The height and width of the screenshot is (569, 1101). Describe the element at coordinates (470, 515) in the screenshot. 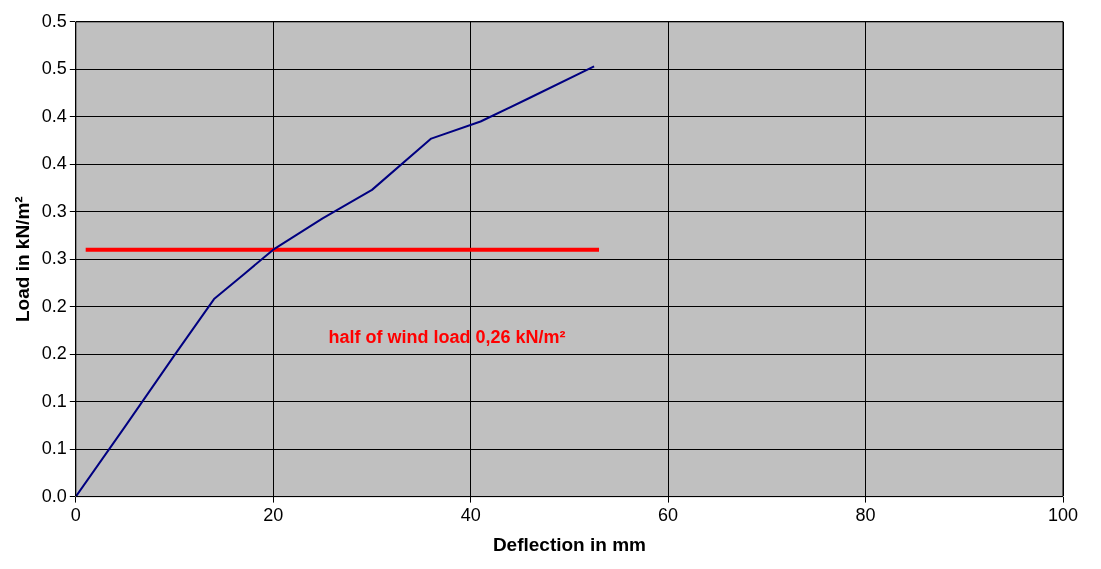

I see `x-tick-label: 40` at that location.